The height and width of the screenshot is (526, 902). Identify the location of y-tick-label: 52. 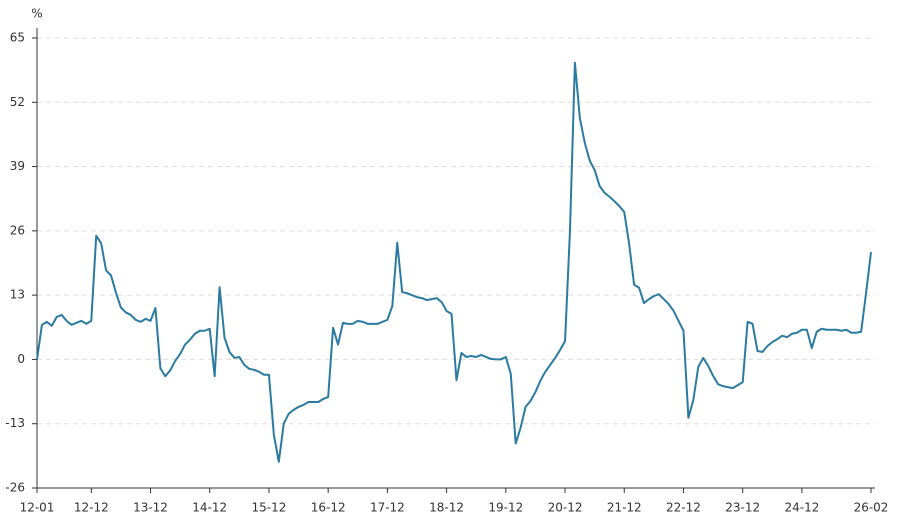
(17, 102).